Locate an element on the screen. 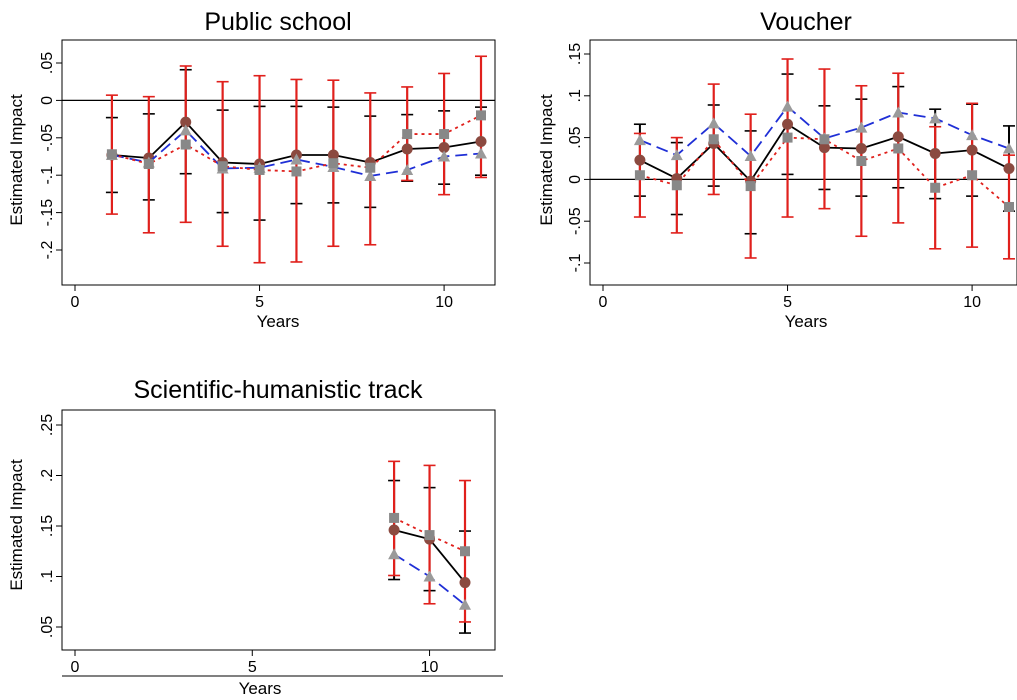  y-tick-label: .15 is located at coordinates (47, 526).